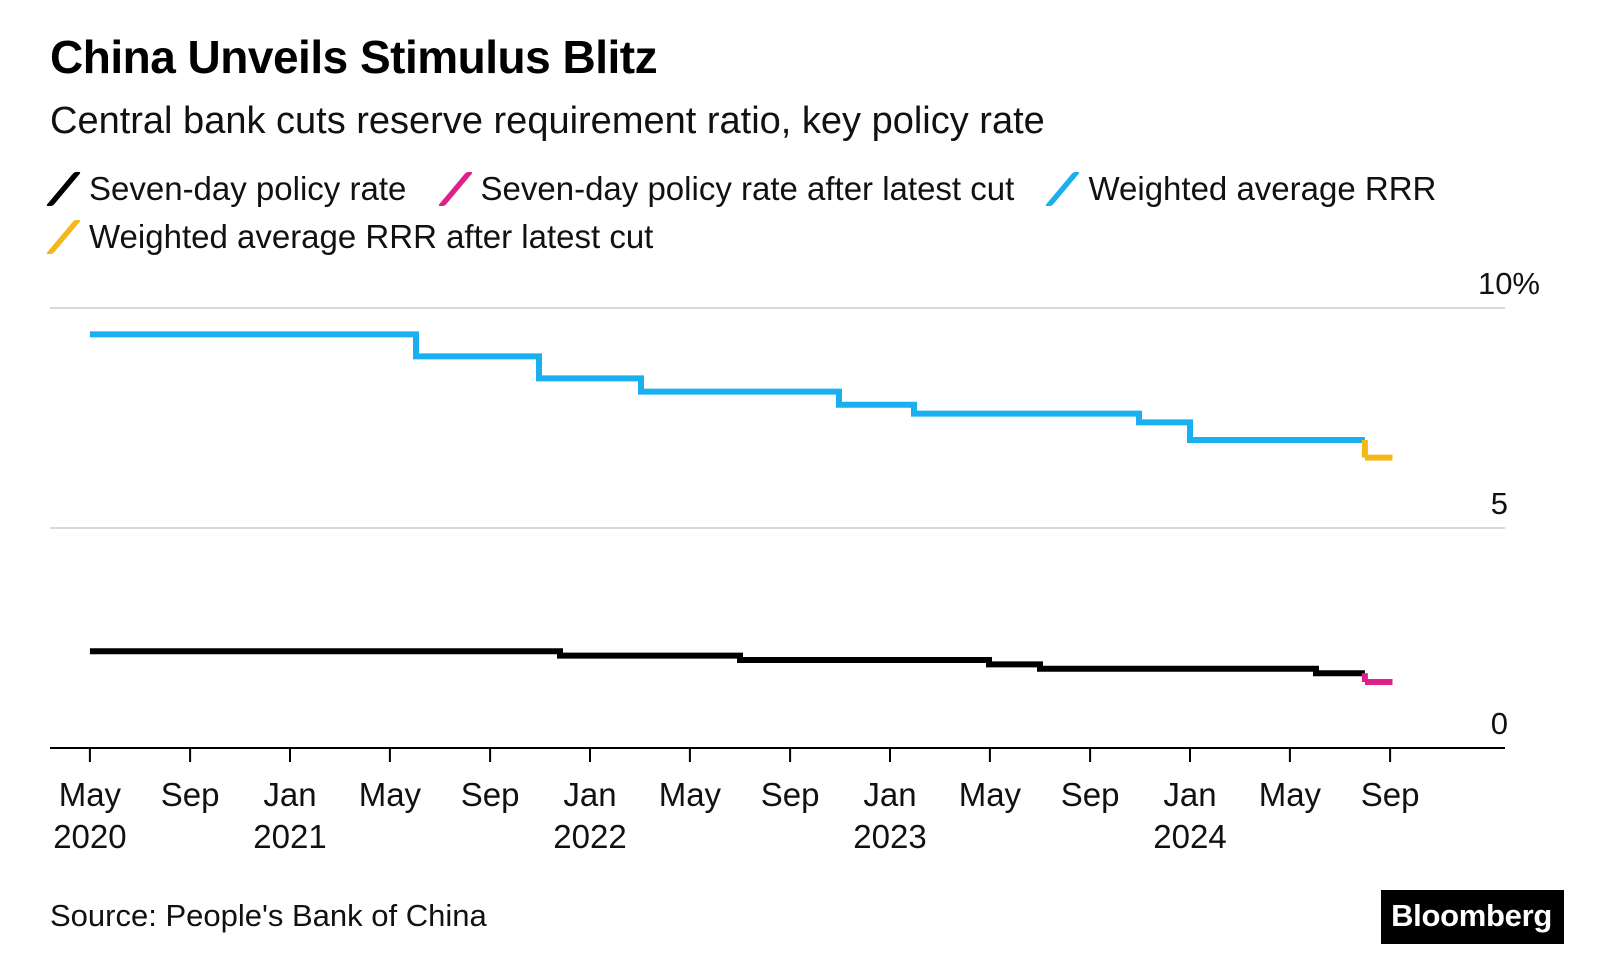 This screenshot has height=964, width=1600. What do you see at coordinates (89, 836) in the screenshot?
I see `x-tick-year-label: 2020` at bounding box center [89, 836].